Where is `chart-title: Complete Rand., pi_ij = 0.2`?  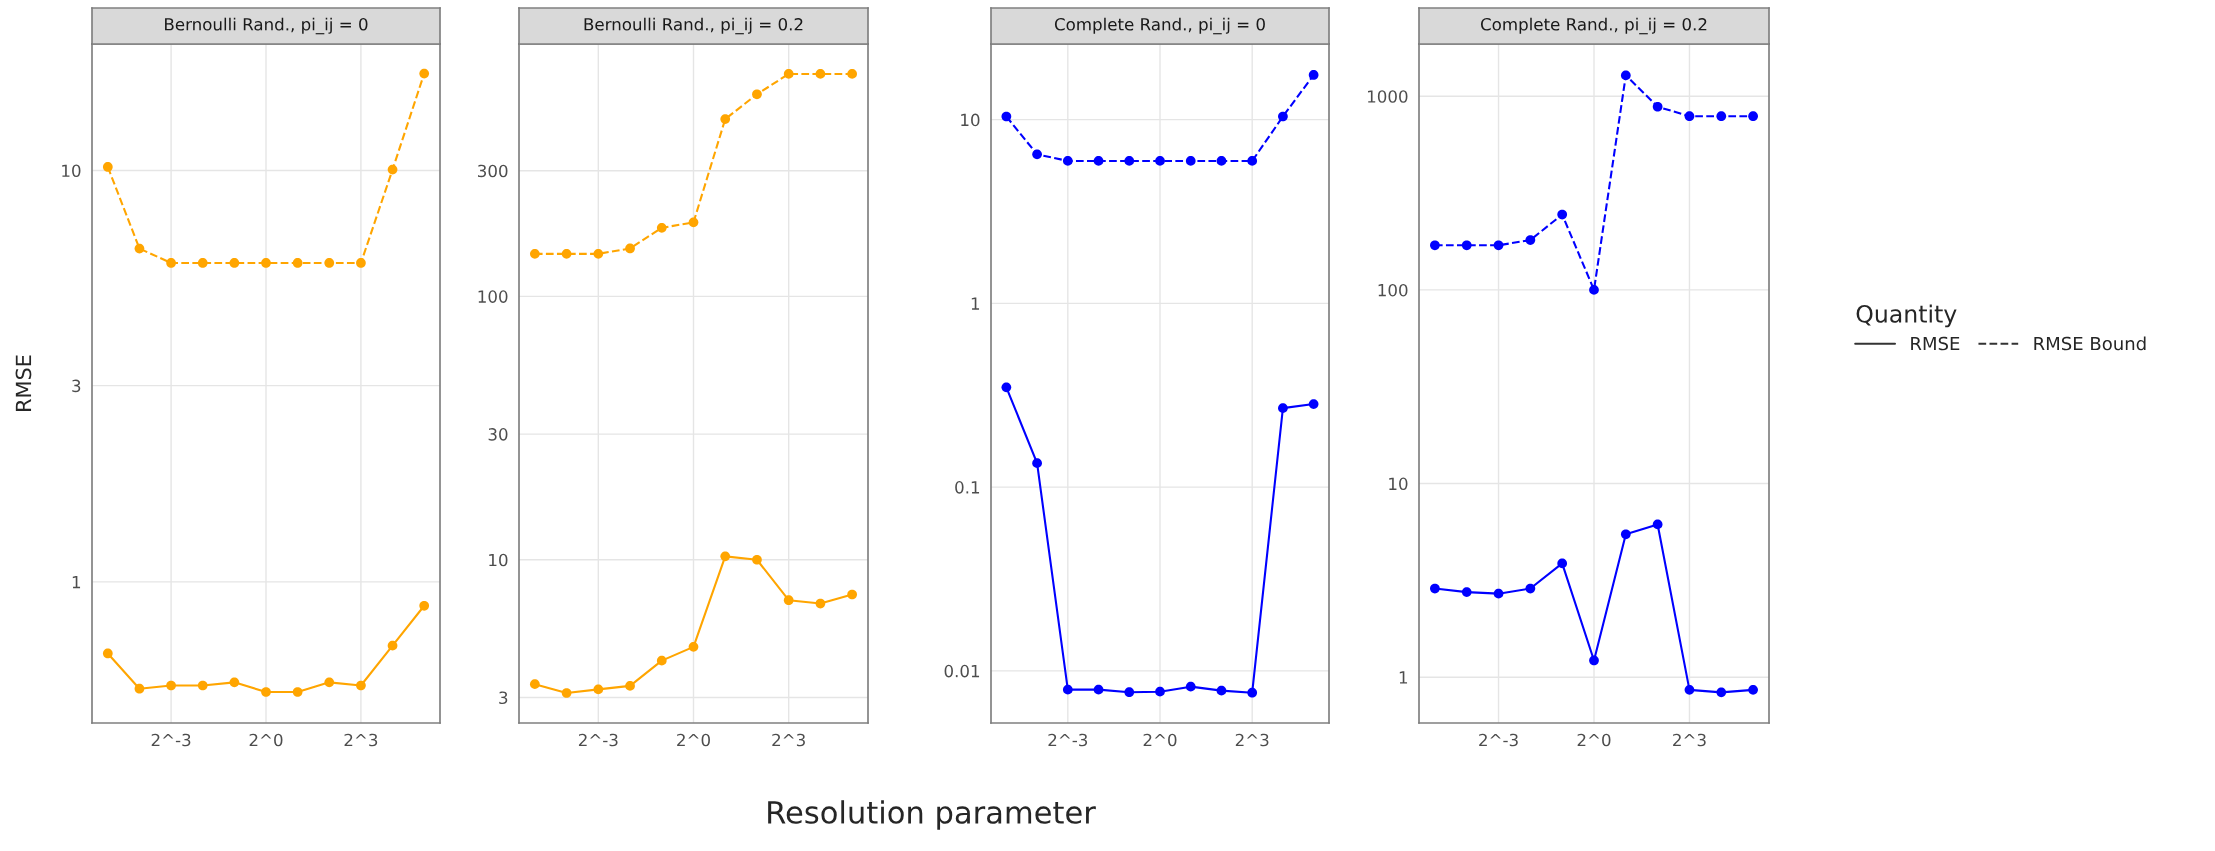 chart-title: Complete Rand., pi_ij = 0.2 is located at coordinates (1593, 26).